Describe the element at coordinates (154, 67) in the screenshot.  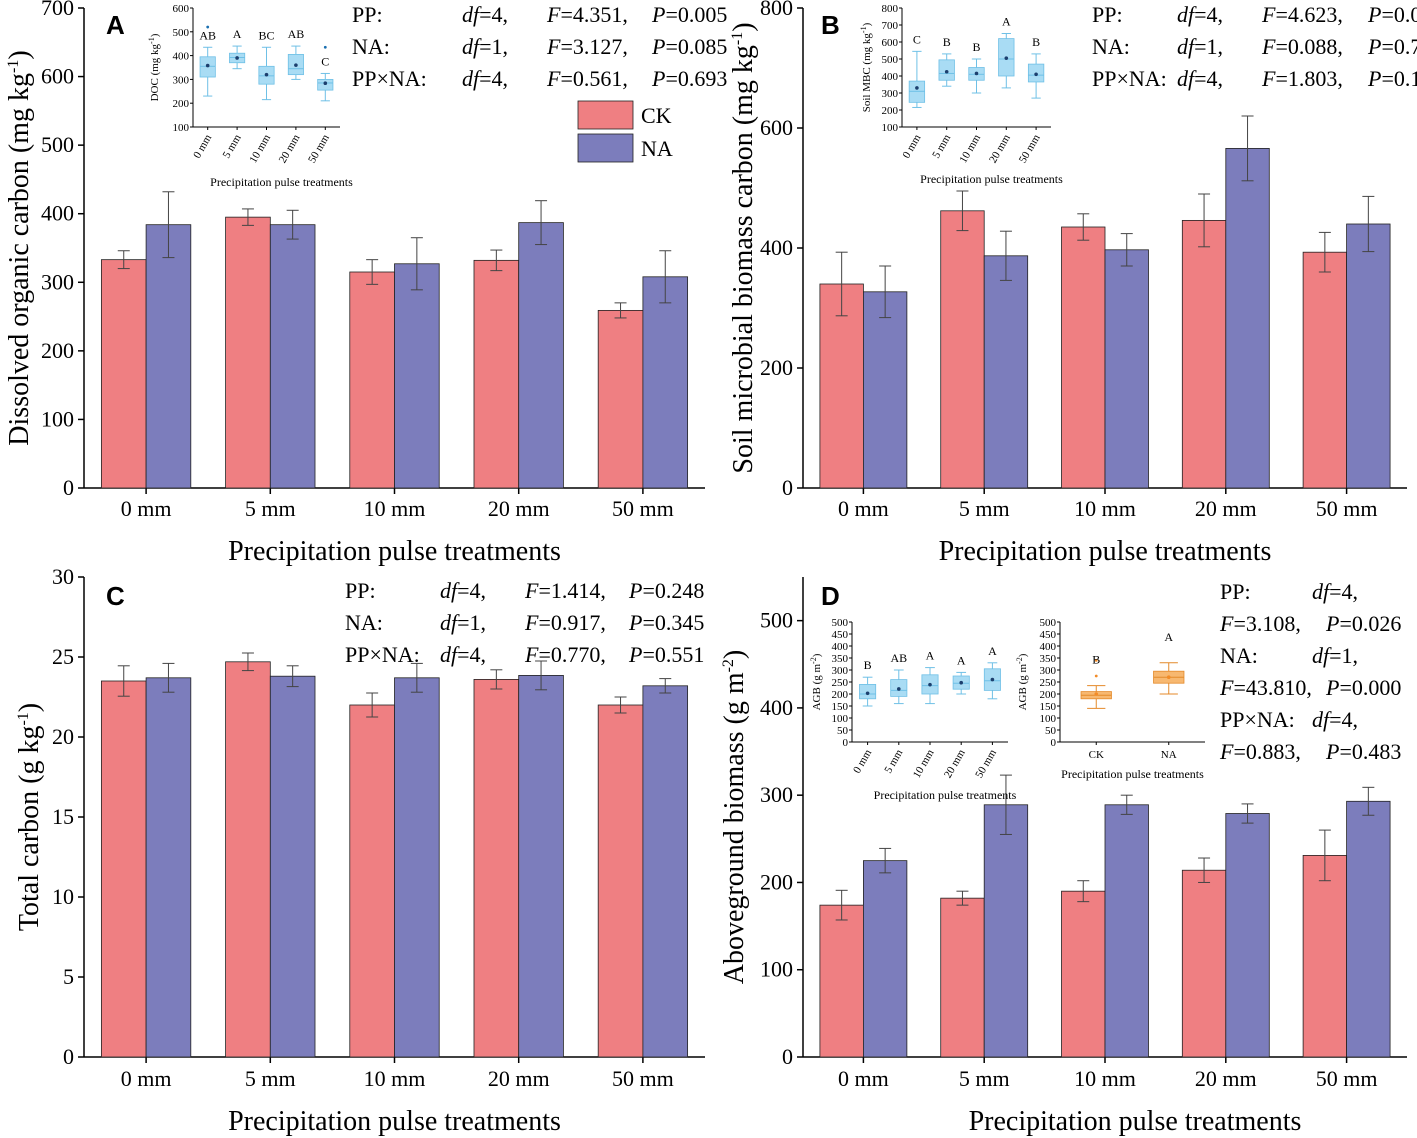
I see `inset-y-title: DOC (mg kg-1)` at that location.